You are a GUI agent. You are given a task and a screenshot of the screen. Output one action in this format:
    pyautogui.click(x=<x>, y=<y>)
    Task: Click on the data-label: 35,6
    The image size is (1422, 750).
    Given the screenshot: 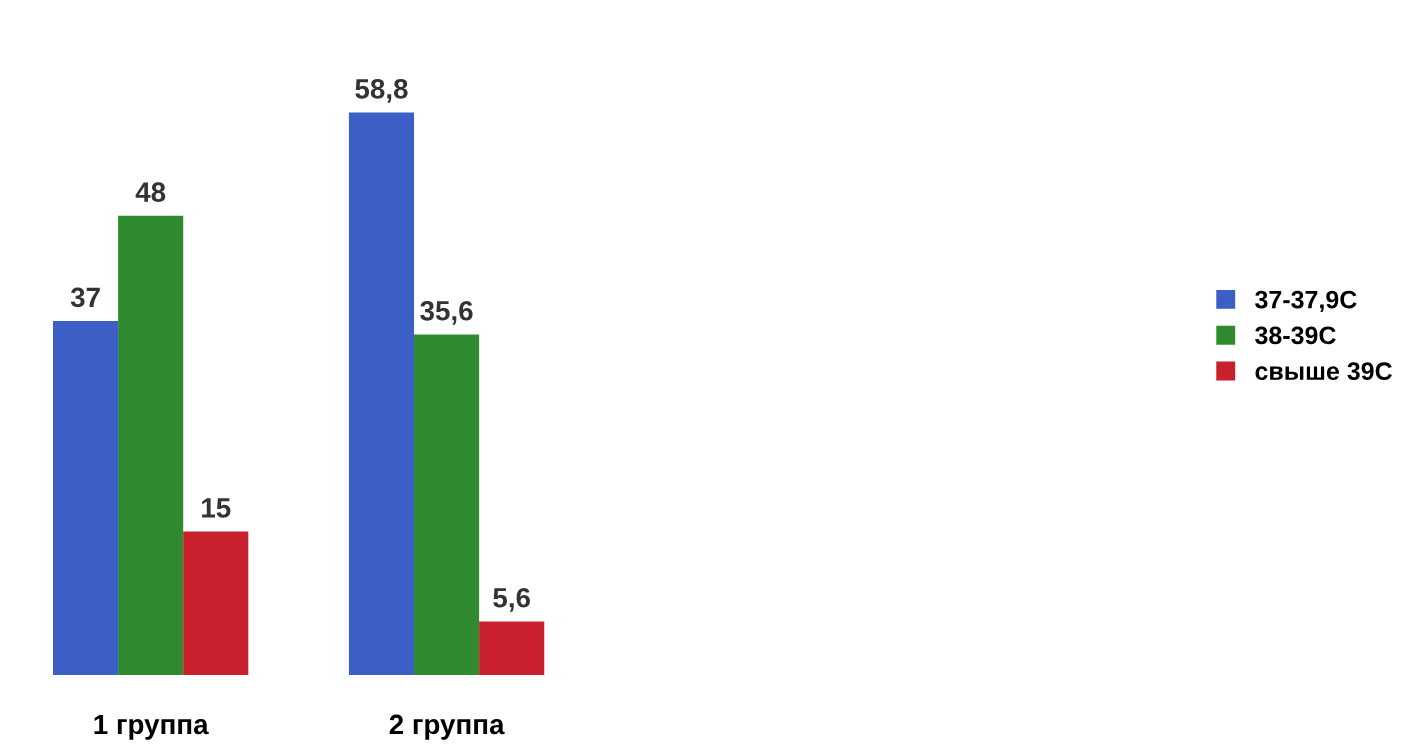 What is the action you would take?
    pyautogui.click(x=446, y=312)
    